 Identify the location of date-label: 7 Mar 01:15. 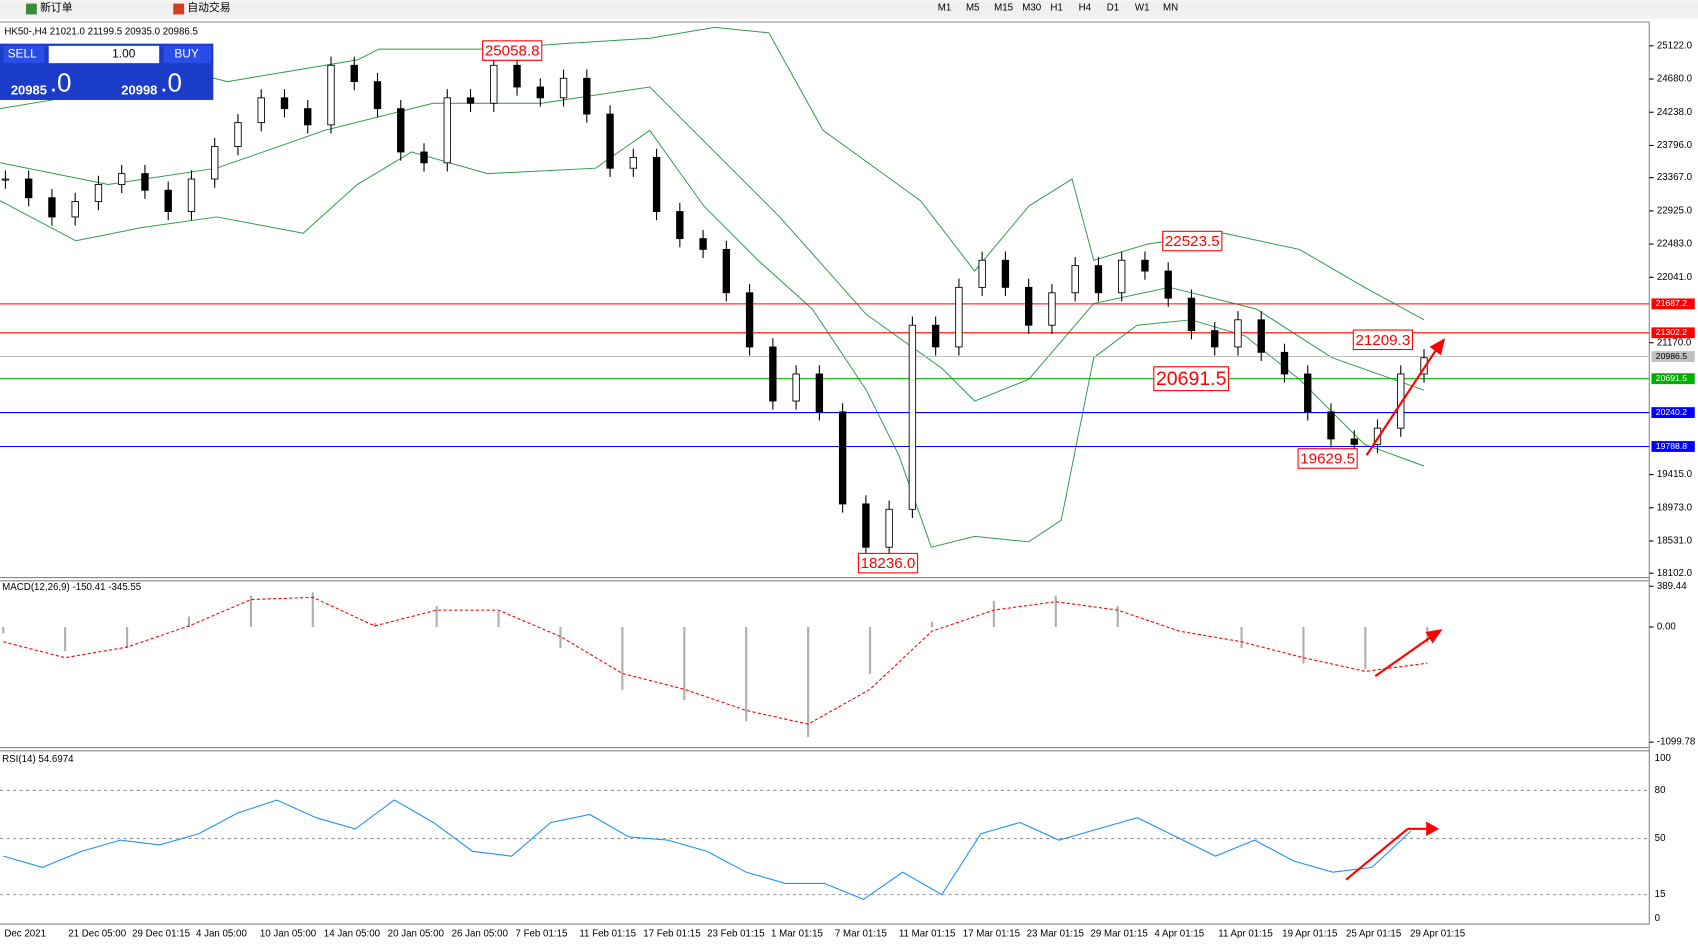
(861, 933).